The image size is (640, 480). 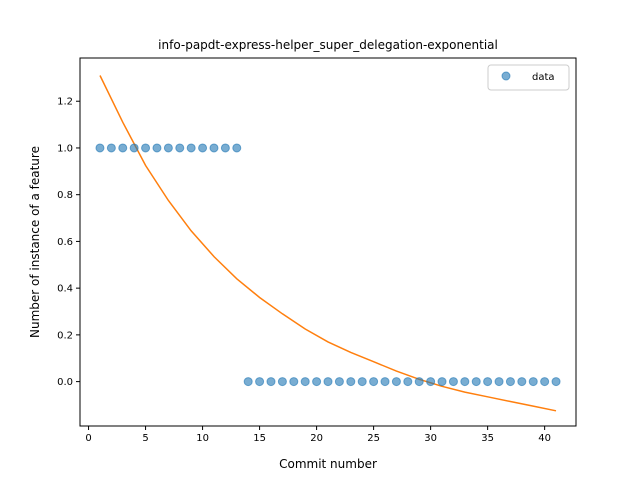 I want to click on legend: data, so click(x=528, y=77).